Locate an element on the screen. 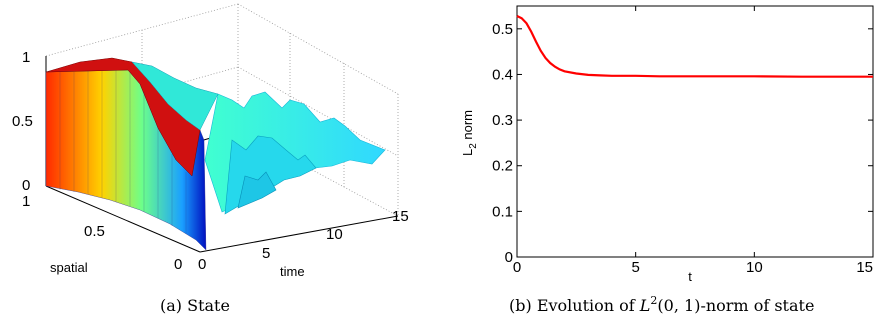  y-axis-label: L2 norm is located at coordinates (469, 133).